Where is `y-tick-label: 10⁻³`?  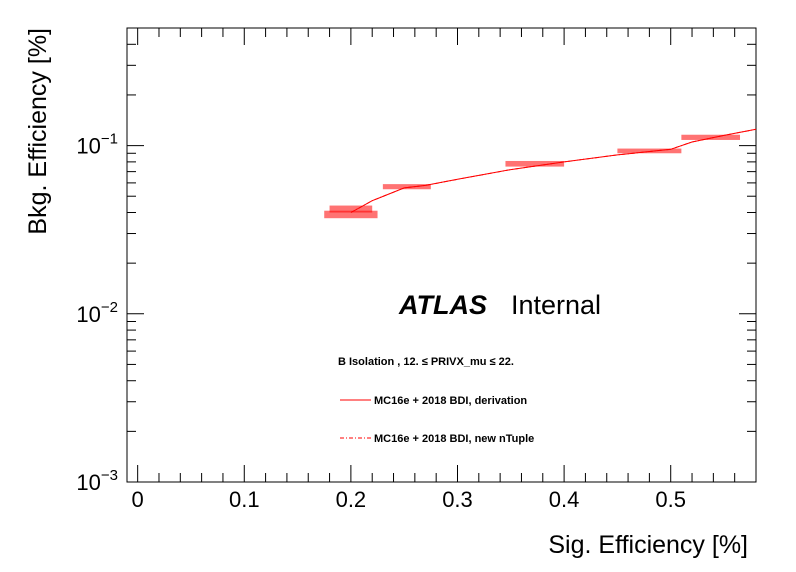 y-tick-label: 10⁻³ is located at coordinates (97, 481).